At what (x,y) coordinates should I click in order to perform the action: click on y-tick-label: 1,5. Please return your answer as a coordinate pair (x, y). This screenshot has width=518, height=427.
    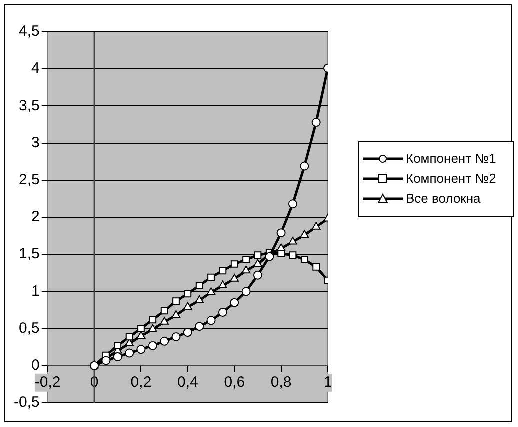
    Looking at the image, I should click on (29, 254).